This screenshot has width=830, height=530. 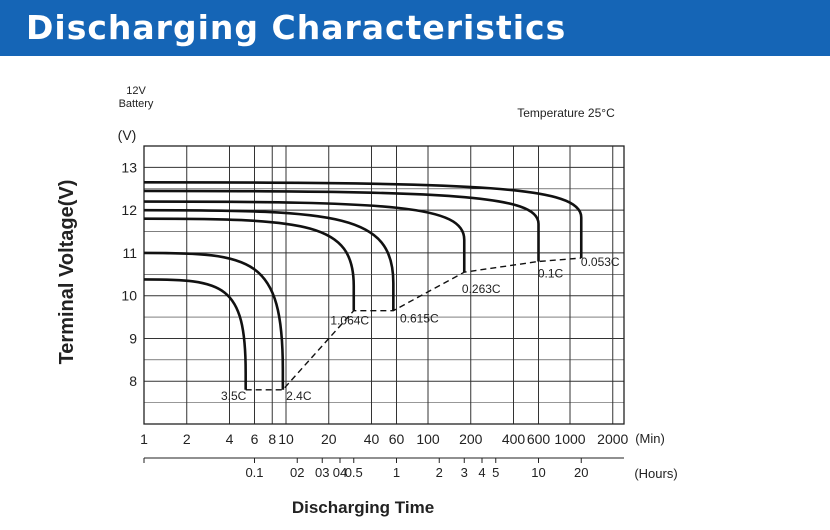 What do you see at coordinates (299, 396) in the screenshot?
I see `series-label: 2.4C` at bounding box center [299, 396].